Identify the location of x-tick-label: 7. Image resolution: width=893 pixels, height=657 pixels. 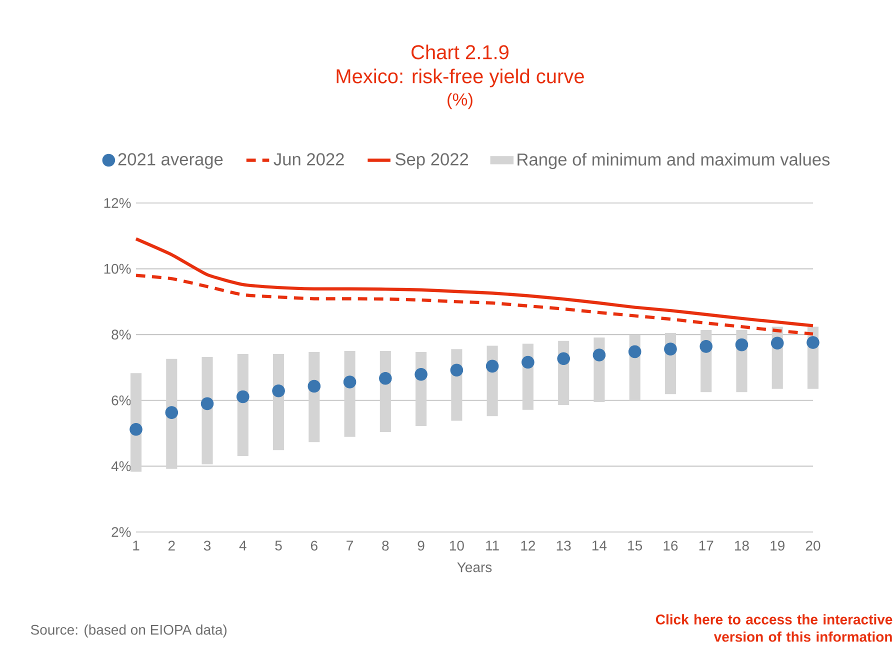
(349, 545).